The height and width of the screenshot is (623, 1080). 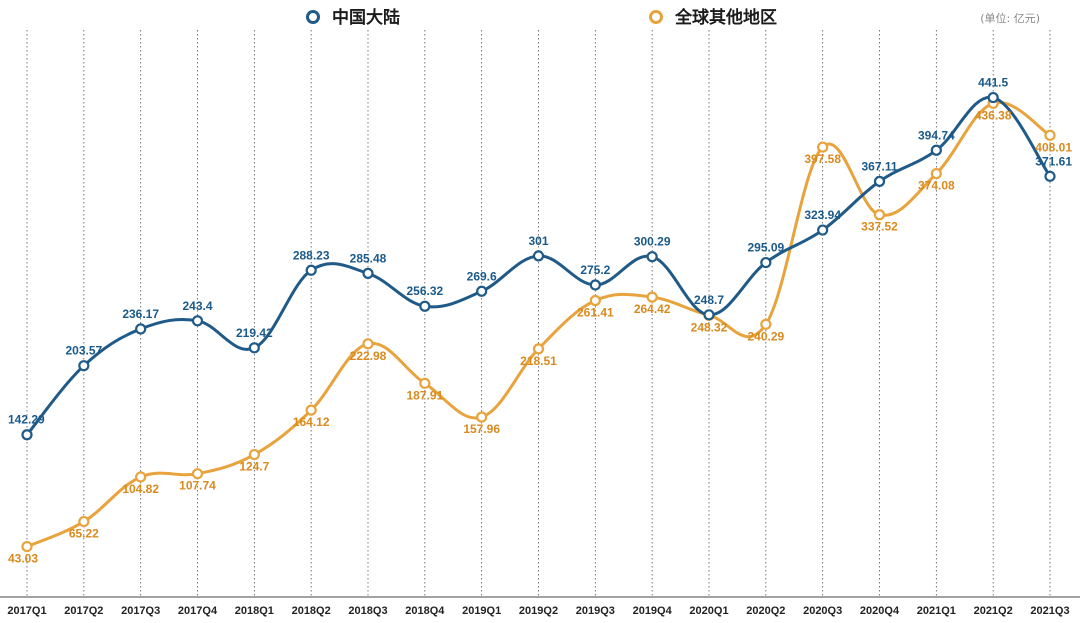 I want to click on x-tick-label: 2020Q4, so click(x=880, y=611).